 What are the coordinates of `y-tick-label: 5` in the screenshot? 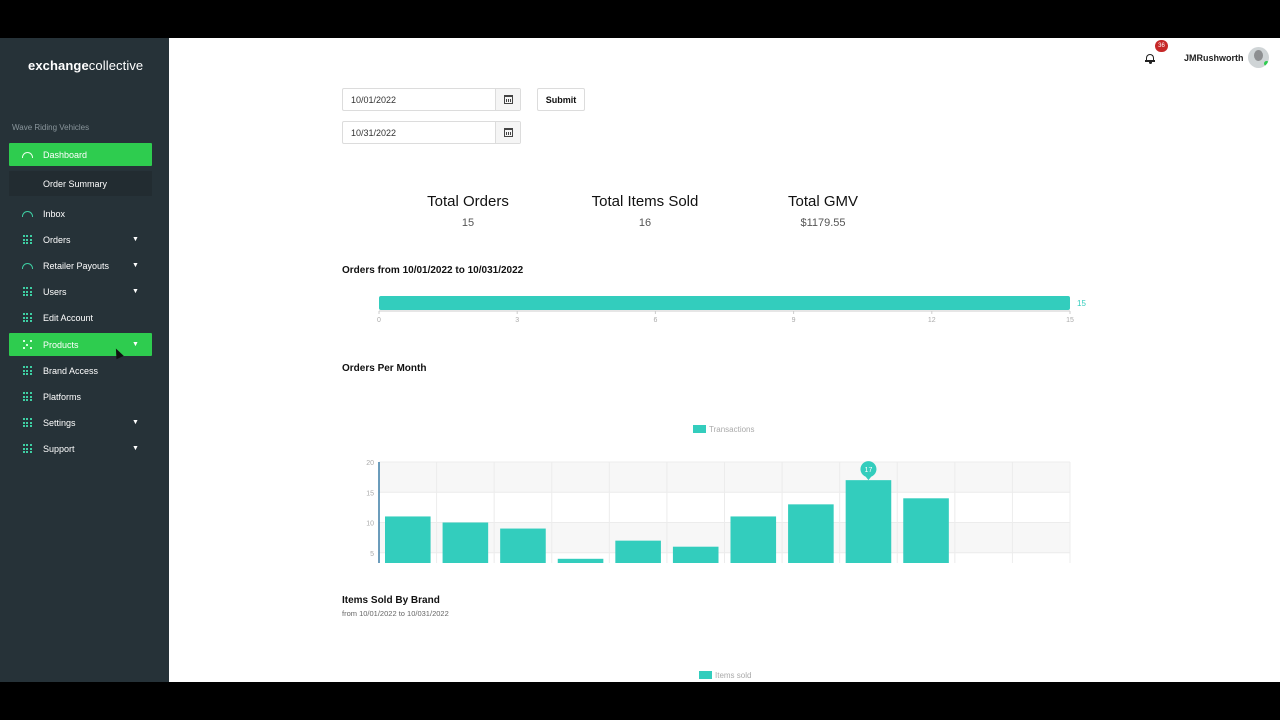 It's located at (372, 554).